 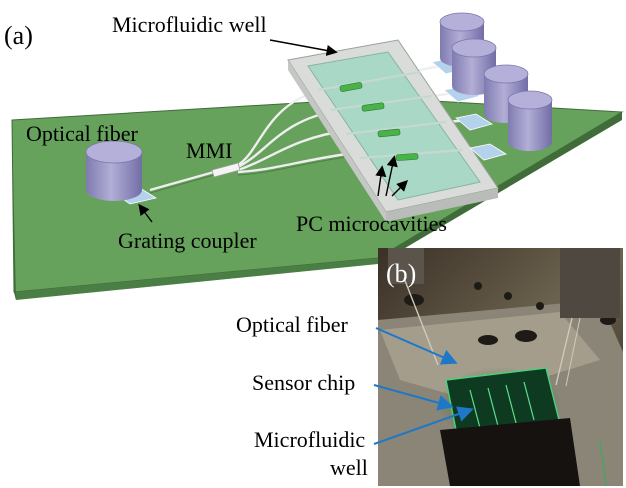 What do you see at coordinates (114, 170) in the screenshot?
I see `input-optical-fiber` at bounding box center [114, 170].